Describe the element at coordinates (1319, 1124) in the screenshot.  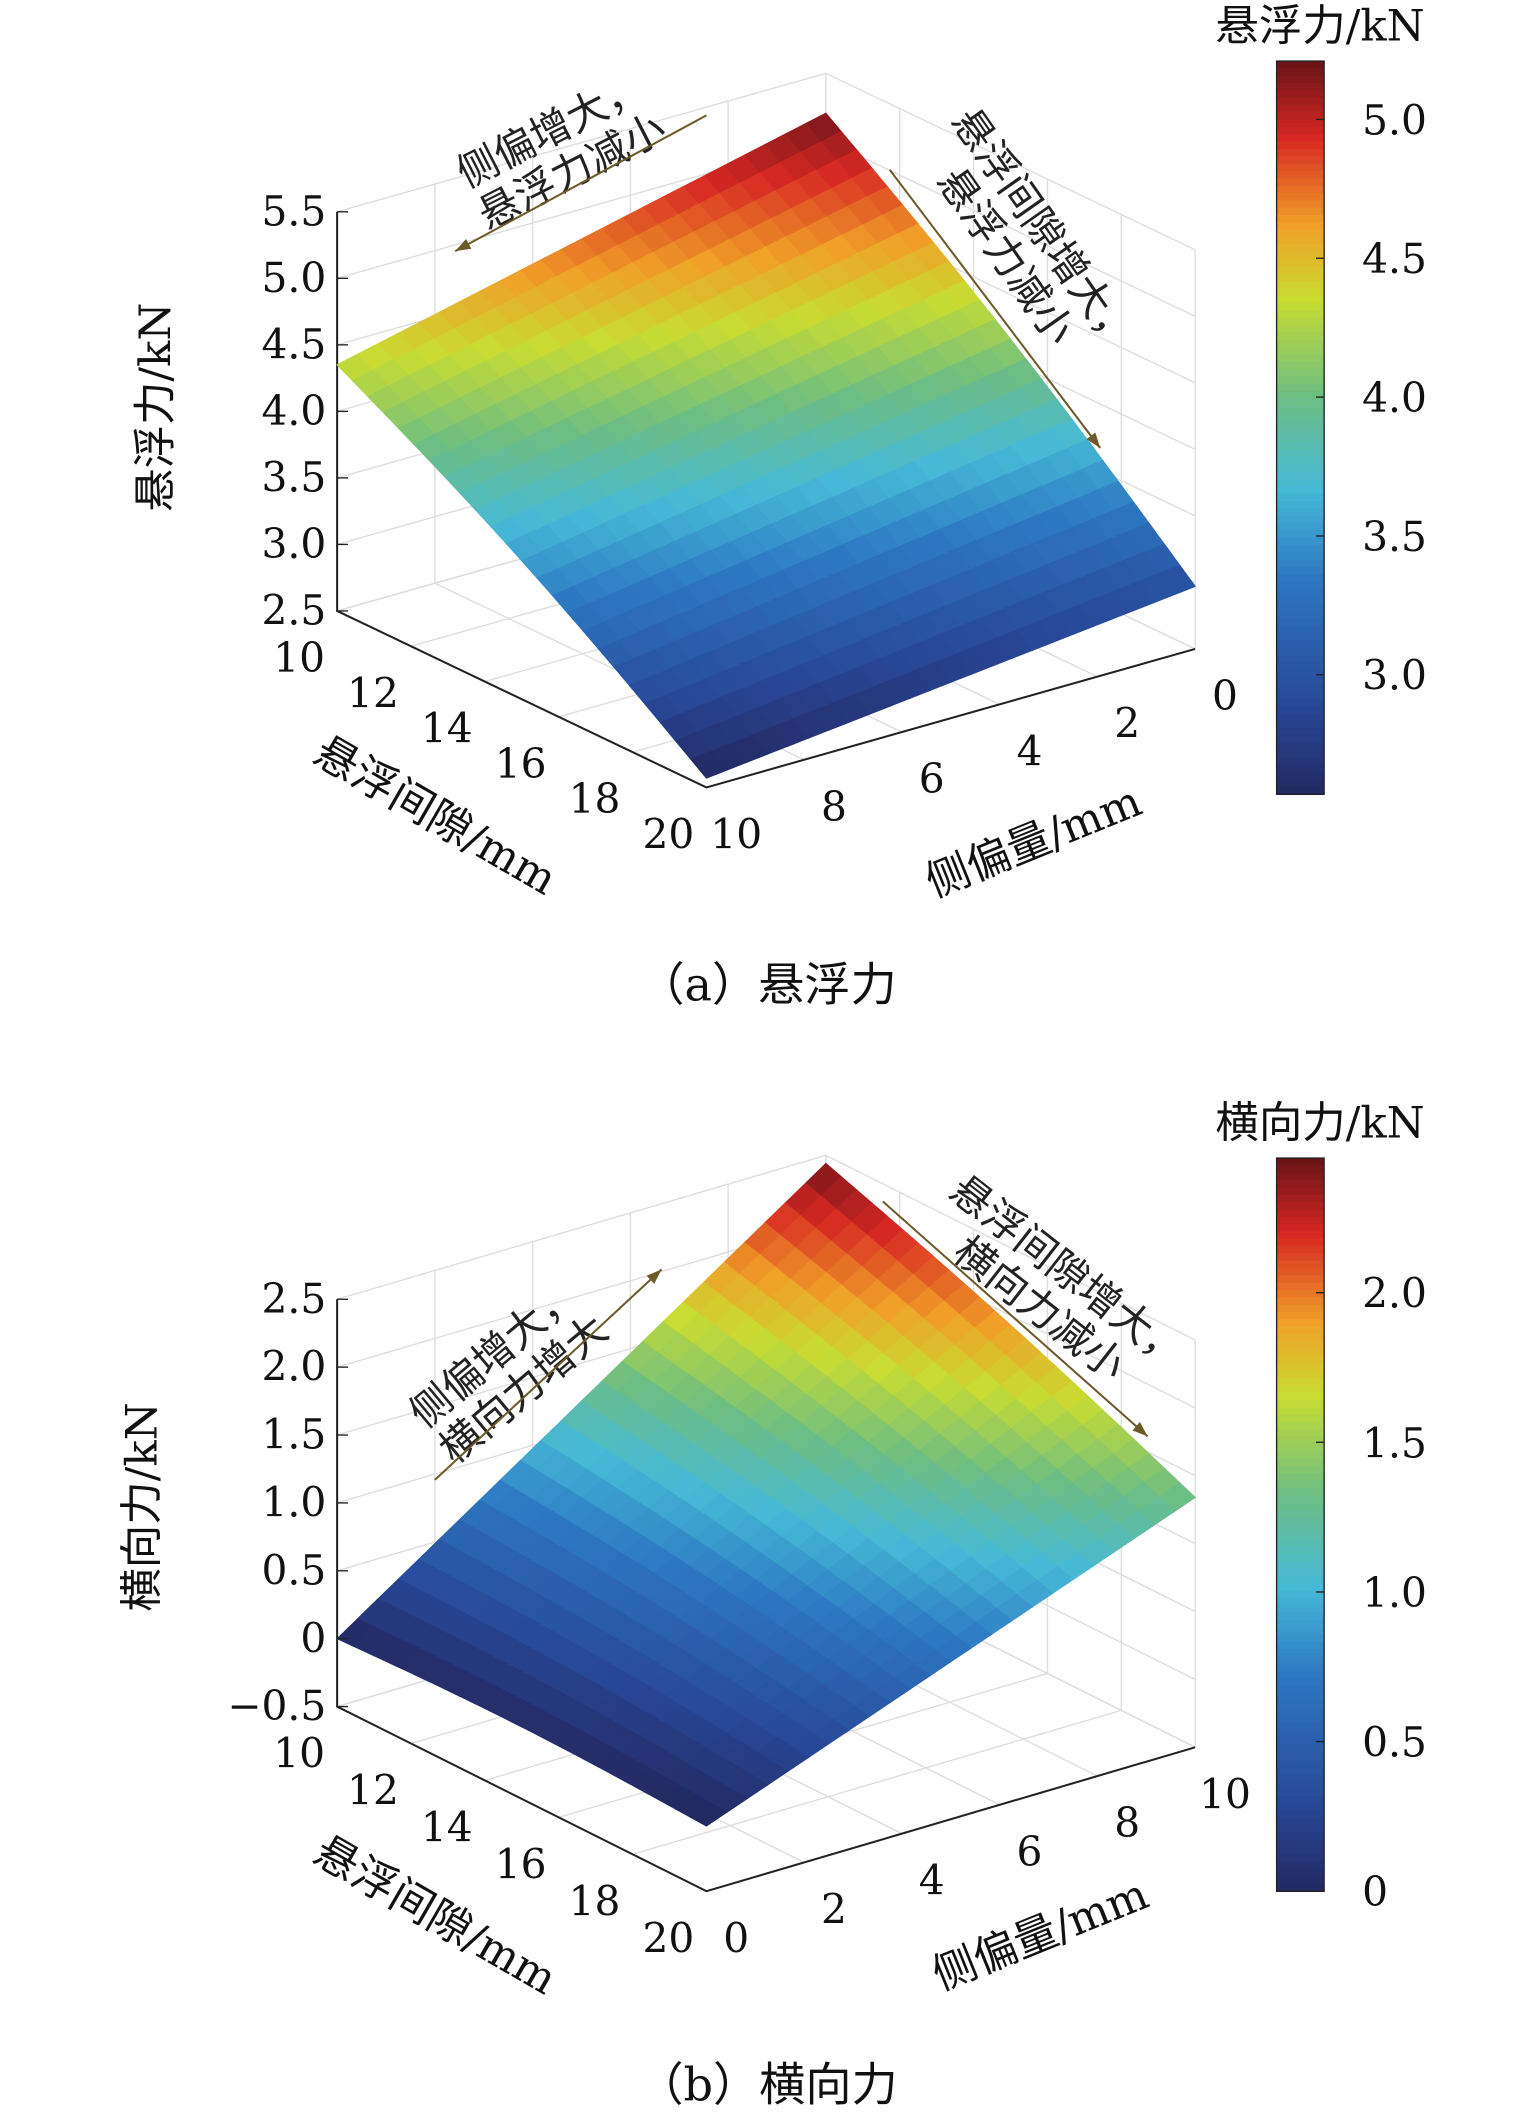
I see `colorbar-title: 横向力/kN` at that location.